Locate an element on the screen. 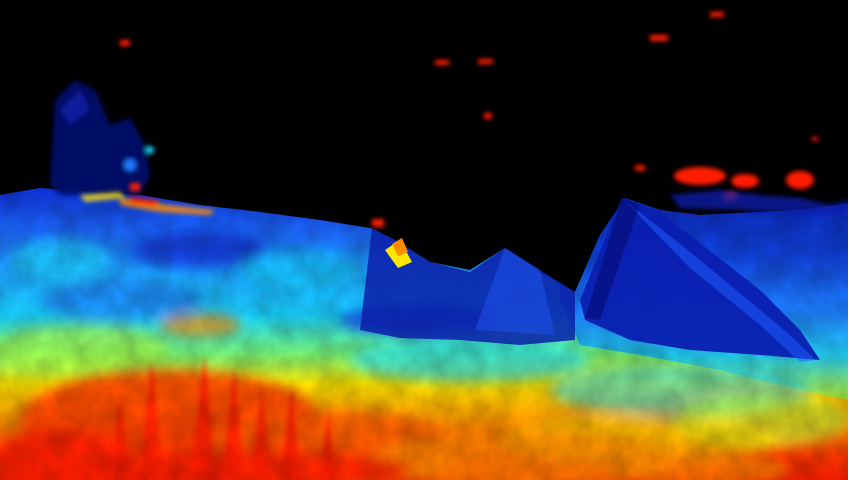  center-structure is located at coordinates (467, 286).